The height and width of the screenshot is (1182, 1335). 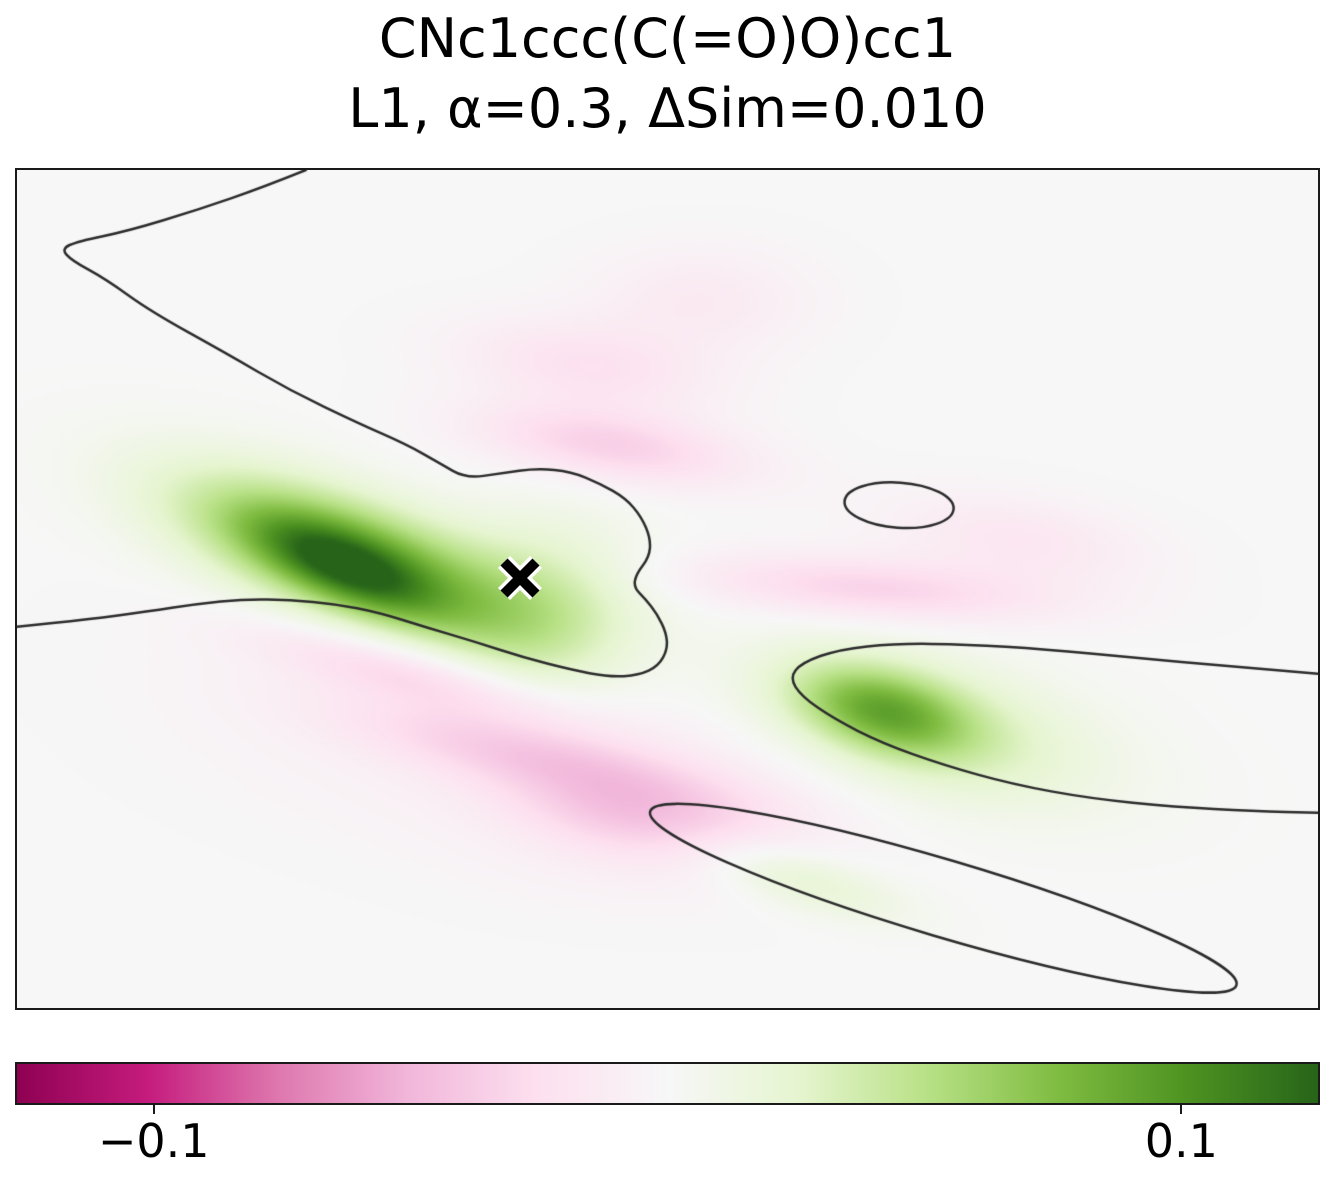 I want to click on colorbar-tick-label-neg: −0.1, so click(x=153, y=1141).